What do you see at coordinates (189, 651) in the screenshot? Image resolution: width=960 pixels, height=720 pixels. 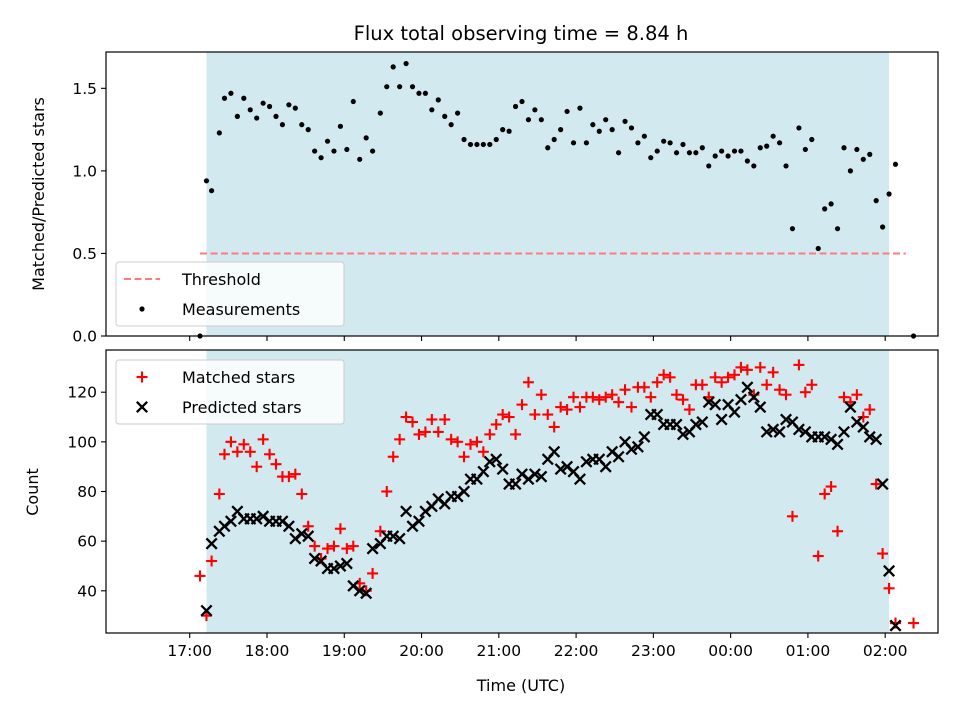 I see `x-tick-label: 17:00` at bounding box center [189, 651].